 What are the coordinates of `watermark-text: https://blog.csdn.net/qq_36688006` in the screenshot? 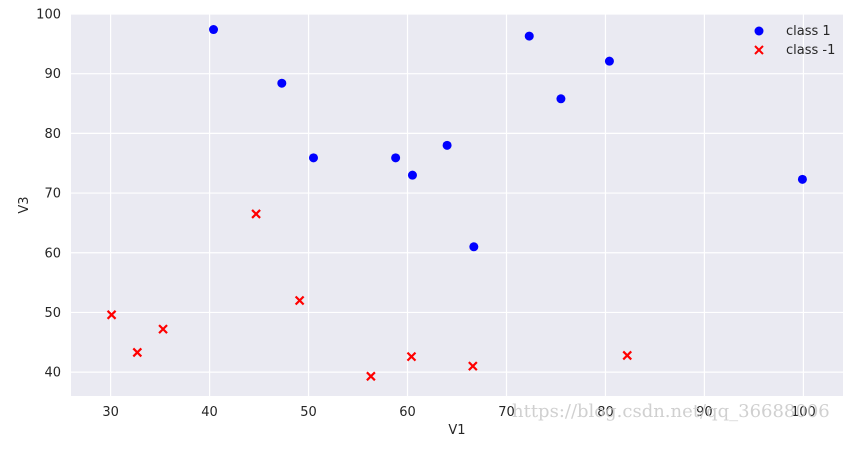 It's located at (671, 411).